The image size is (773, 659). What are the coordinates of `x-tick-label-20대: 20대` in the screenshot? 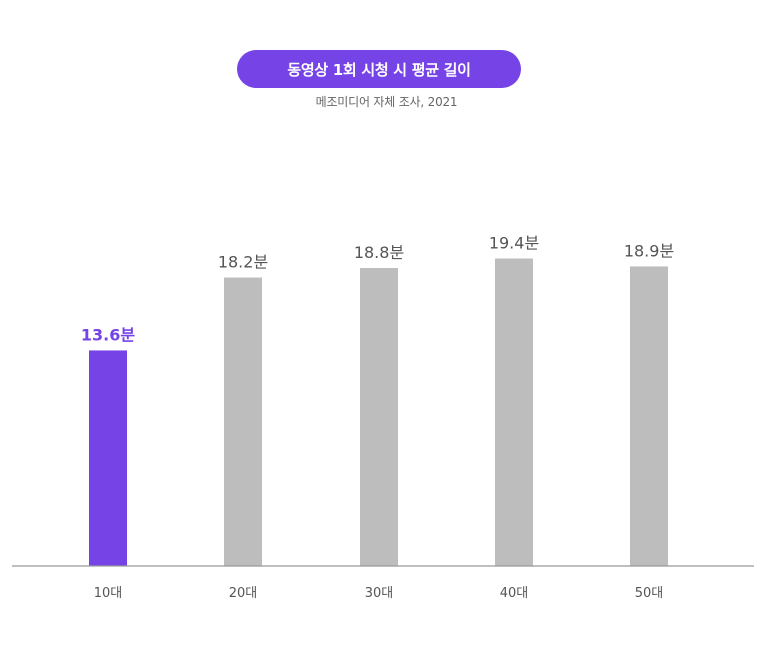 It's located at (243, 593).